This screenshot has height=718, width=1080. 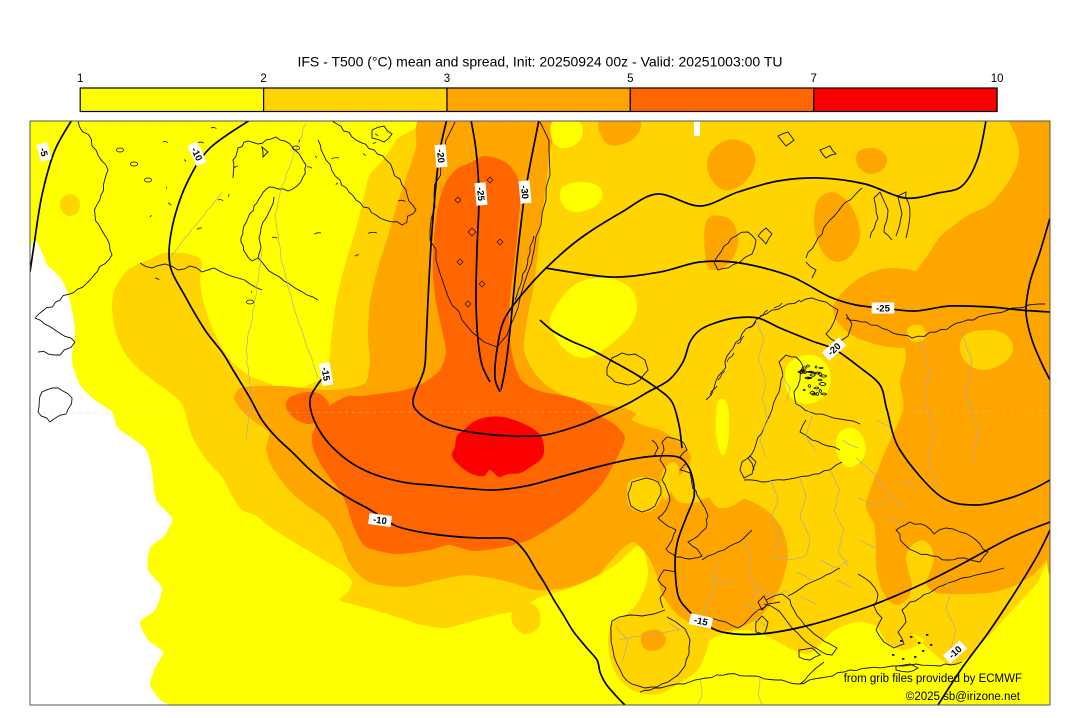 I want to click on svg-text: 10, so click(x=997, y=79).